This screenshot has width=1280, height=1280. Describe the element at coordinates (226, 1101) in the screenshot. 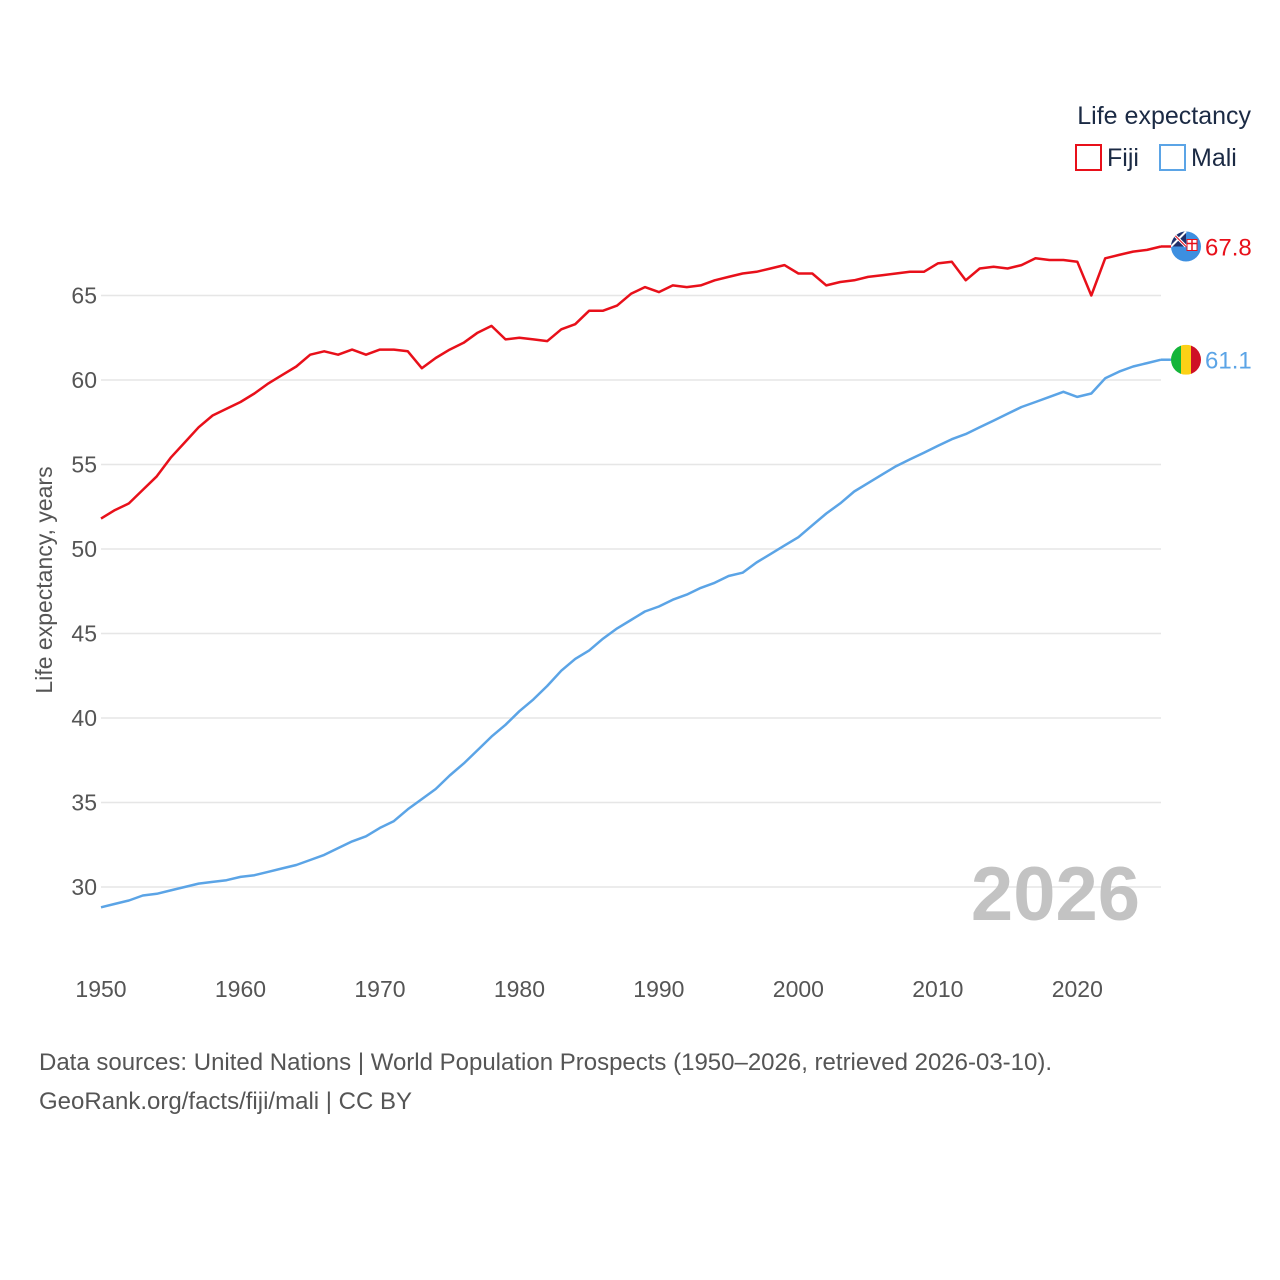

I see `source-line-2: GeoRank.org/facts/fiji/mali | CC BY` at that location.